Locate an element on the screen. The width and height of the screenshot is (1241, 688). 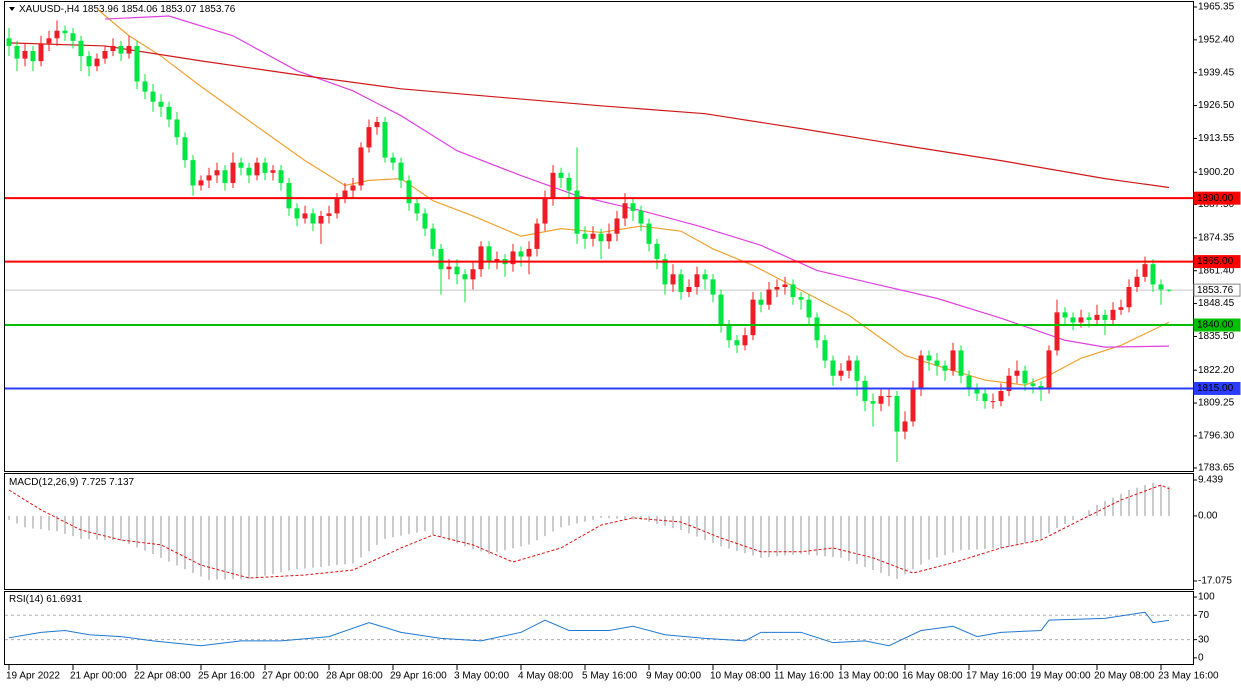
x-tick-label: 4 May 08:00 is located at coordinates (545, 676).